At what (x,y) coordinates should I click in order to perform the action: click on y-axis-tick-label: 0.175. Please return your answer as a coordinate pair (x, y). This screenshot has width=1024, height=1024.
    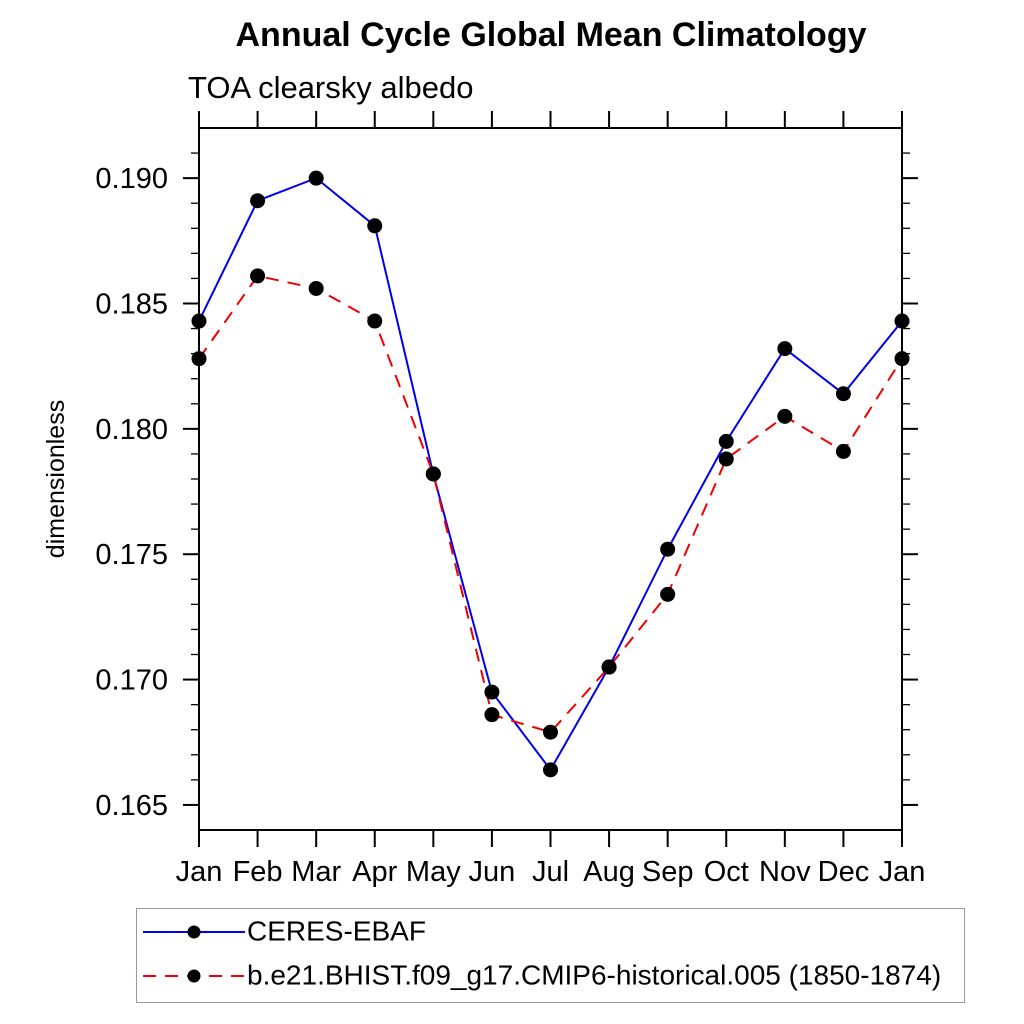
    Looking at the image, I should click on (131, 555).